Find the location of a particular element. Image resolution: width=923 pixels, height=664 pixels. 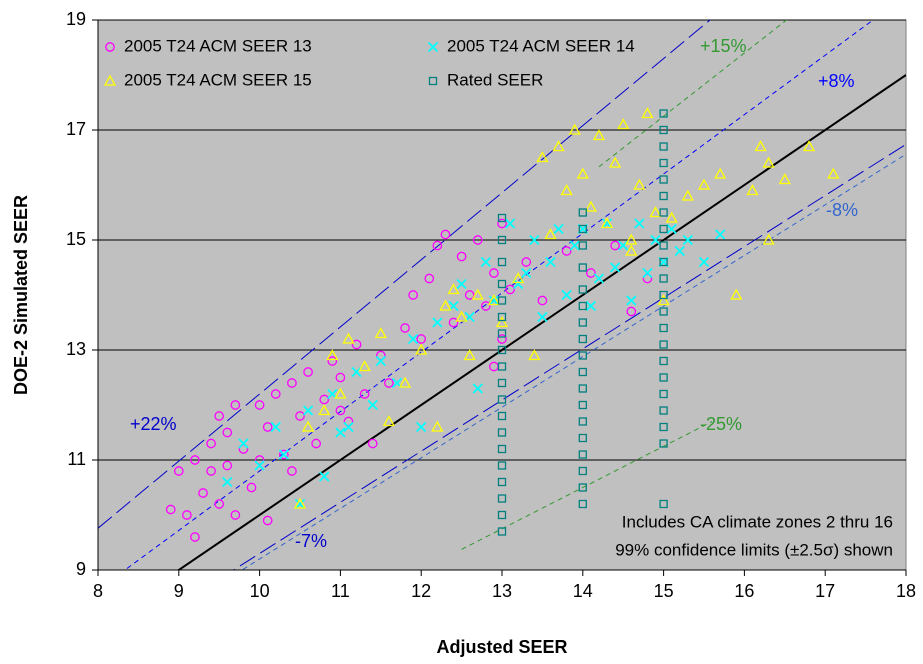

x-tick-label: 11 is located at coordinates (340, 591).